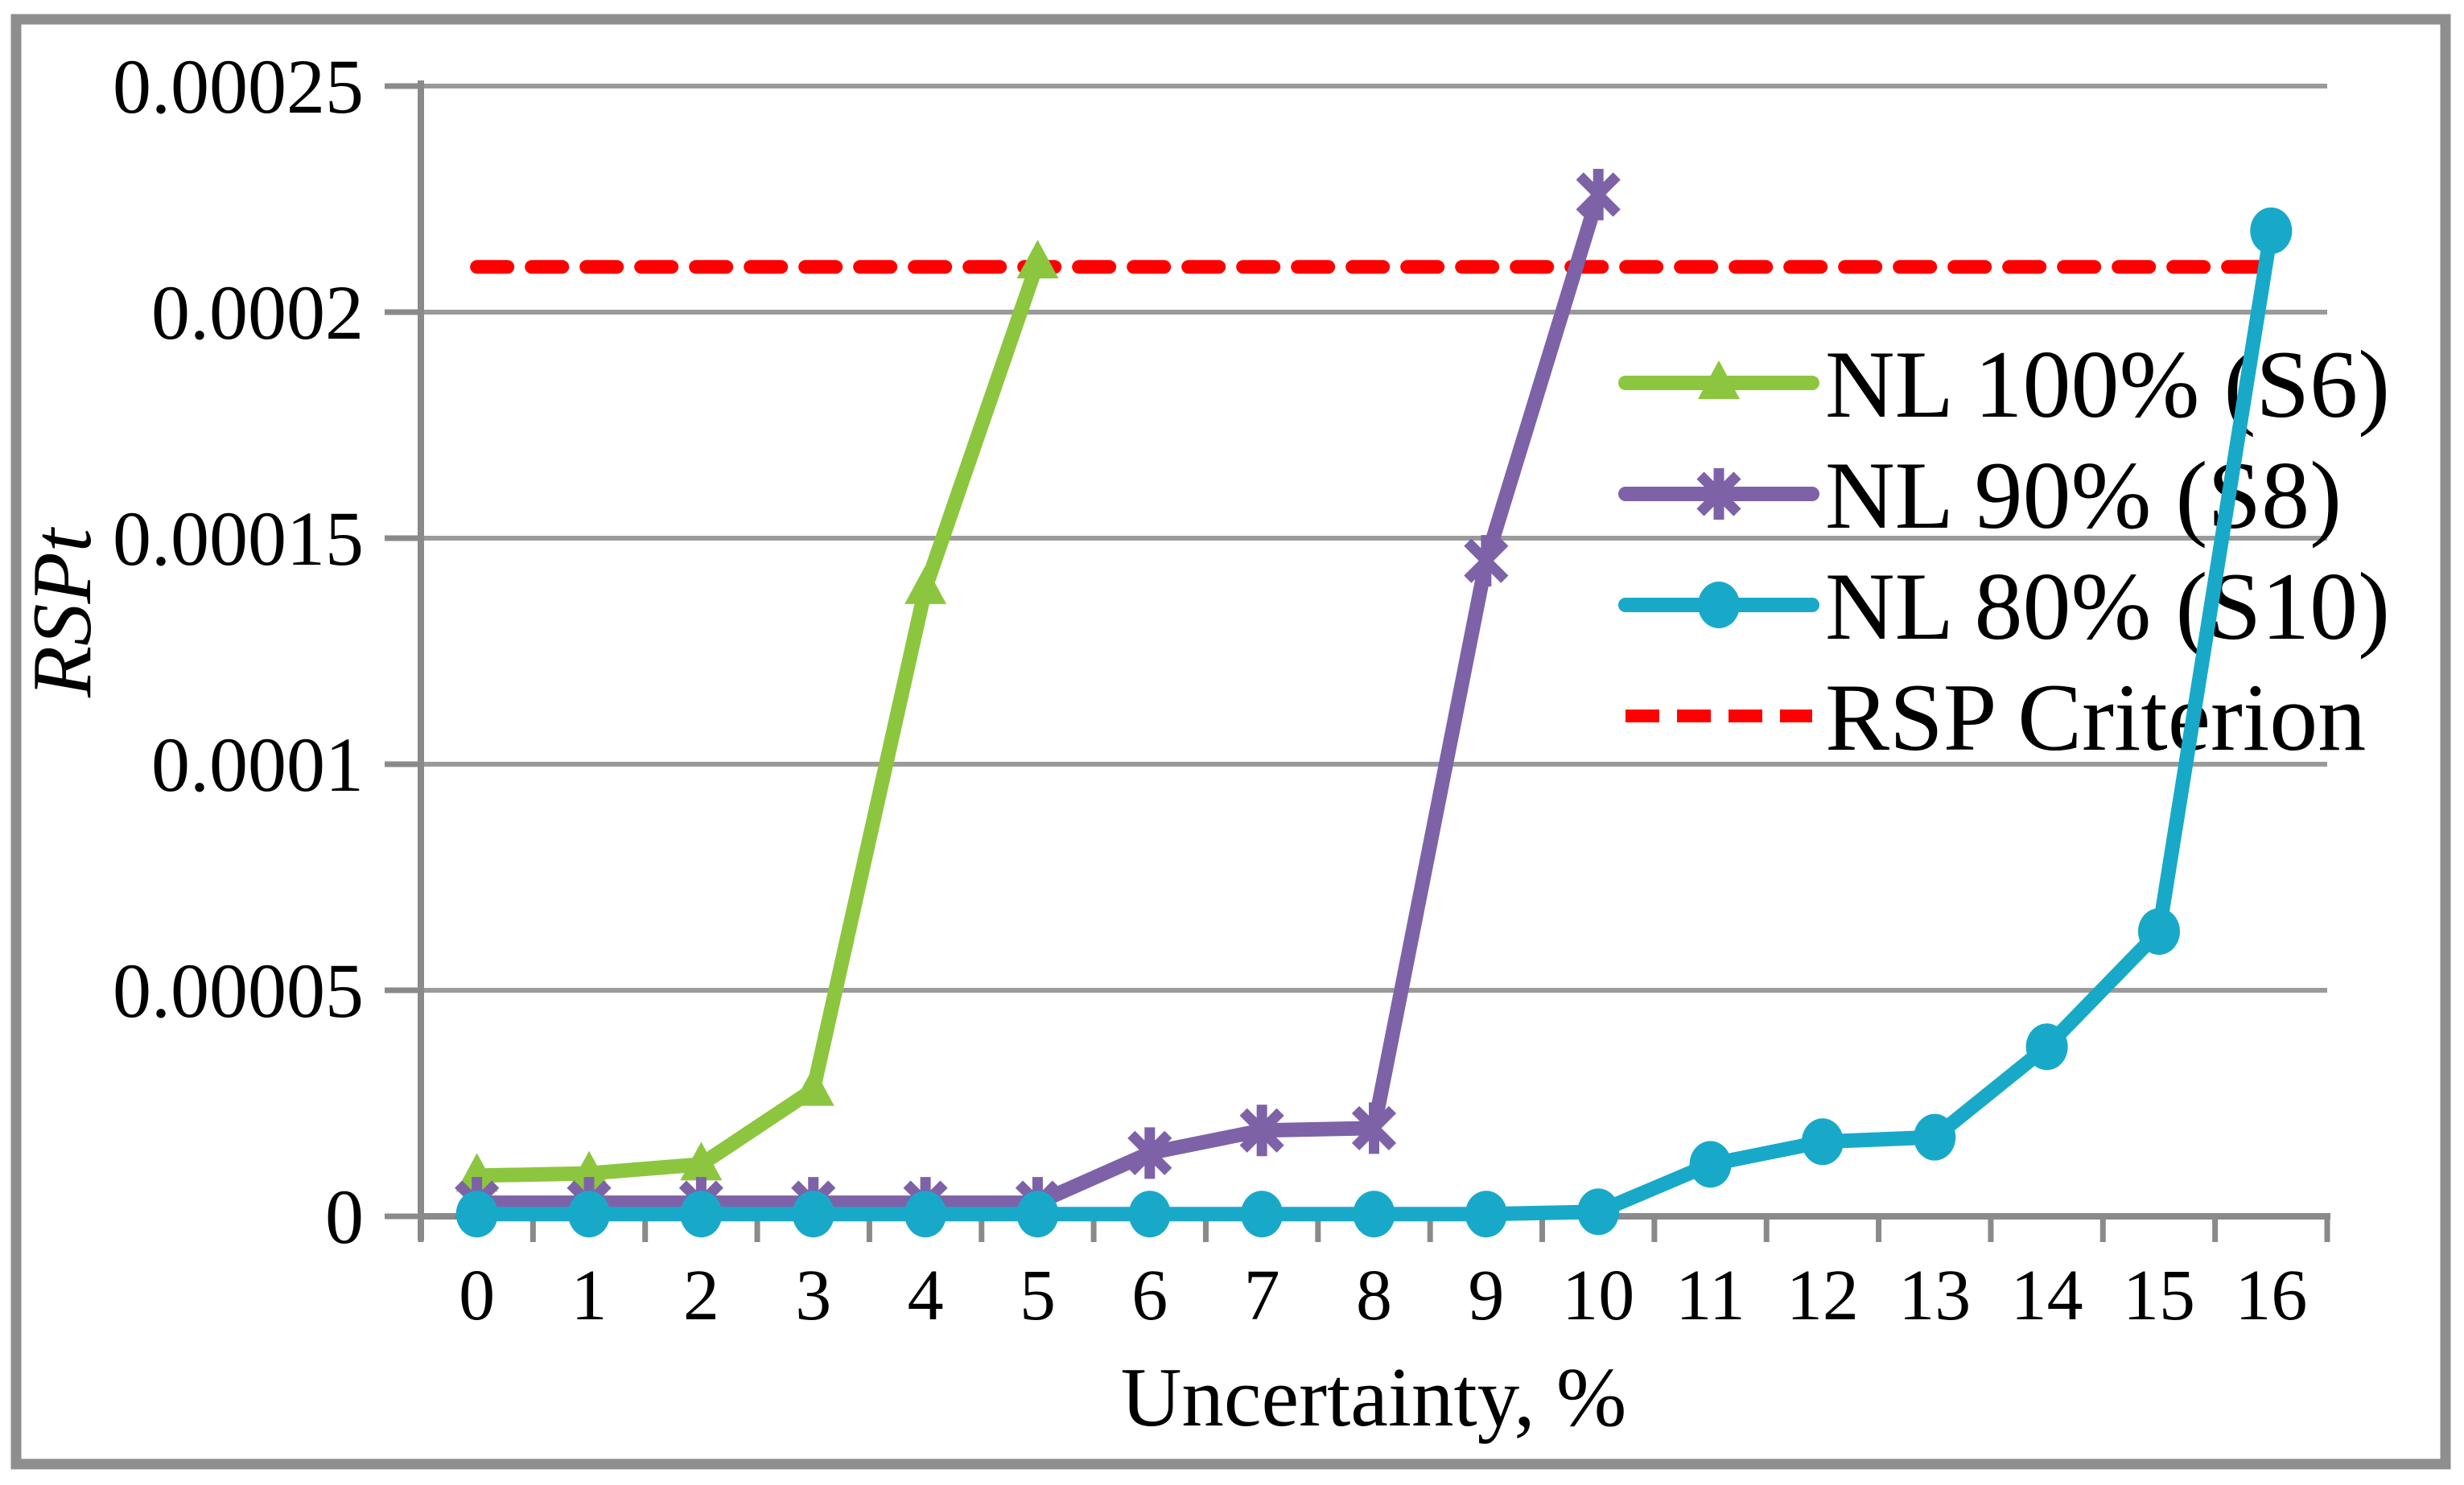  I want to click on x-tick-label: 15, so click(2159, 1295).